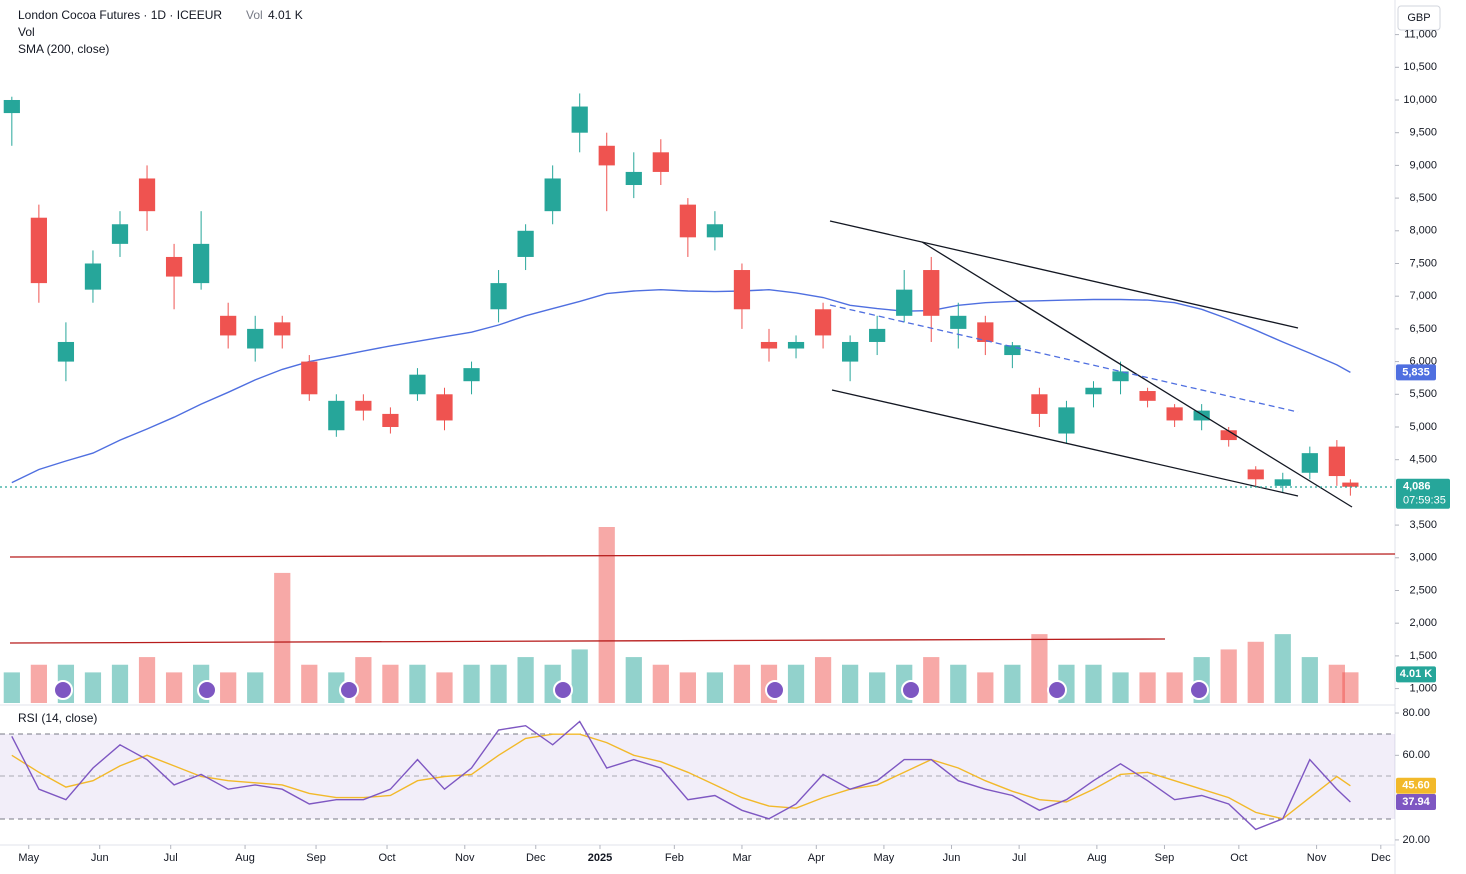  What do you see at coordinates (1423, 493) in the screenshot?
I see `last-price-box` at bounding box center [1423, 493].